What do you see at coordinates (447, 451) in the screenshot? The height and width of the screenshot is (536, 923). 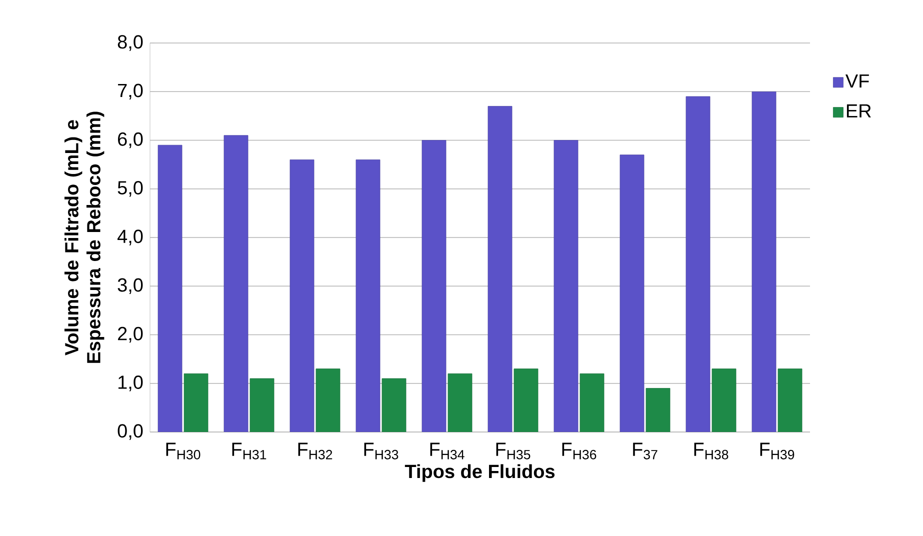 I see `x-tick-label: F$_{H34}$` at bounding box center [447, 451].